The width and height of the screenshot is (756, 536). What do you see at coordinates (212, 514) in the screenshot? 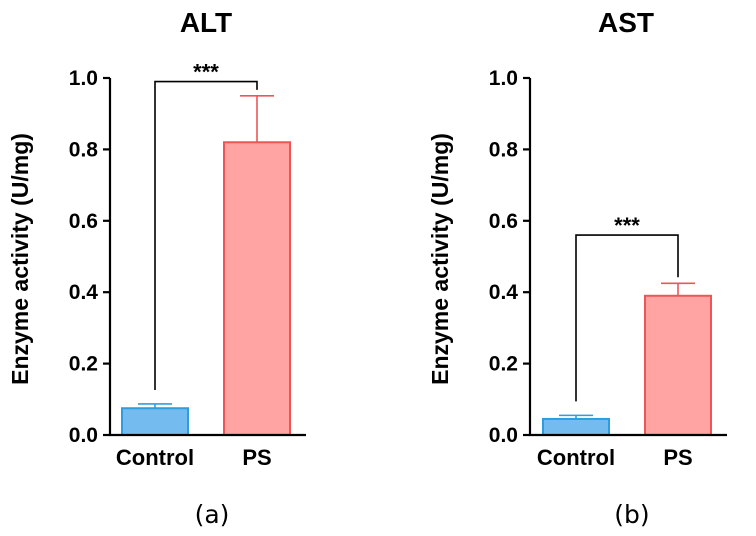
I see `panel-label: (a)` at bounding box center [212, 514].